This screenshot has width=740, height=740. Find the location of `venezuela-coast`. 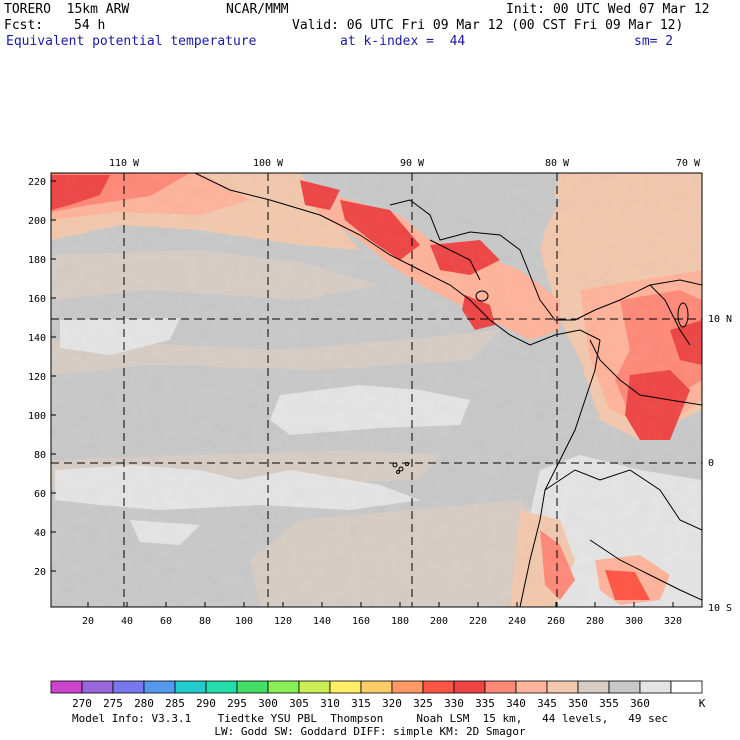

venezuela-coast is located at coordinates (670, 315).